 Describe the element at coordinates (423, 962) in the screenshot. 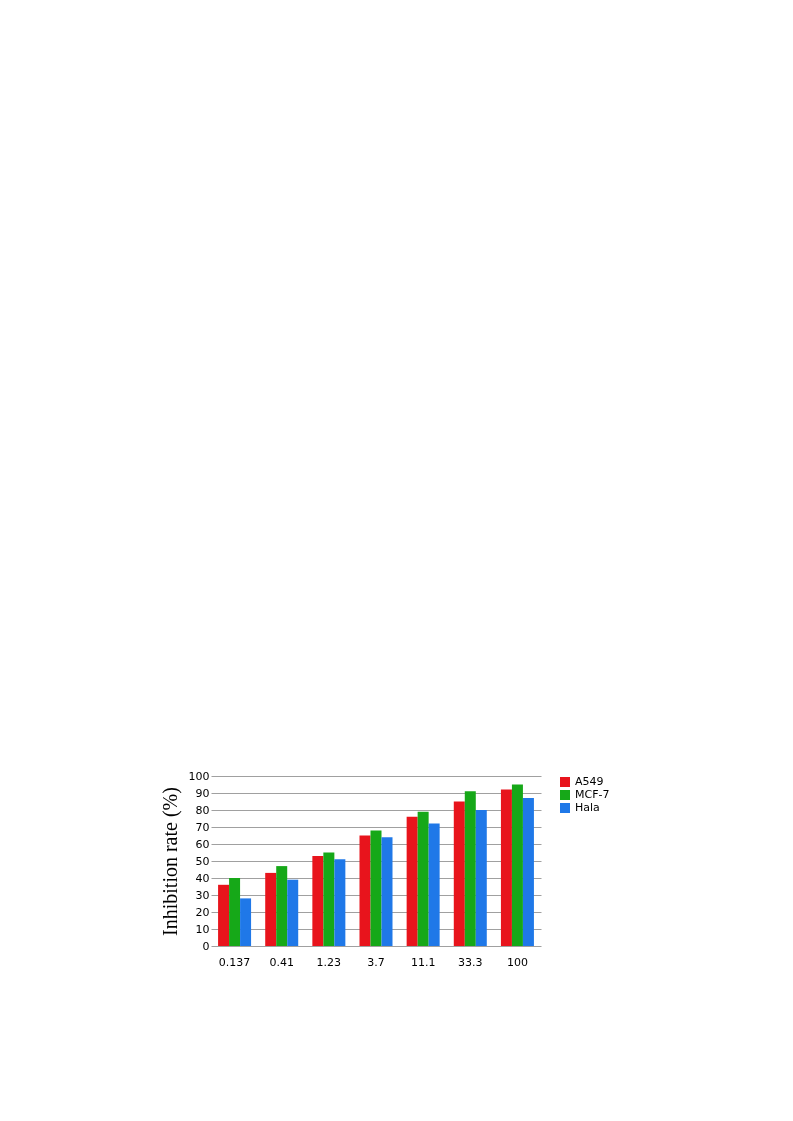

I see `x-tick-label: 11.1` at that location.